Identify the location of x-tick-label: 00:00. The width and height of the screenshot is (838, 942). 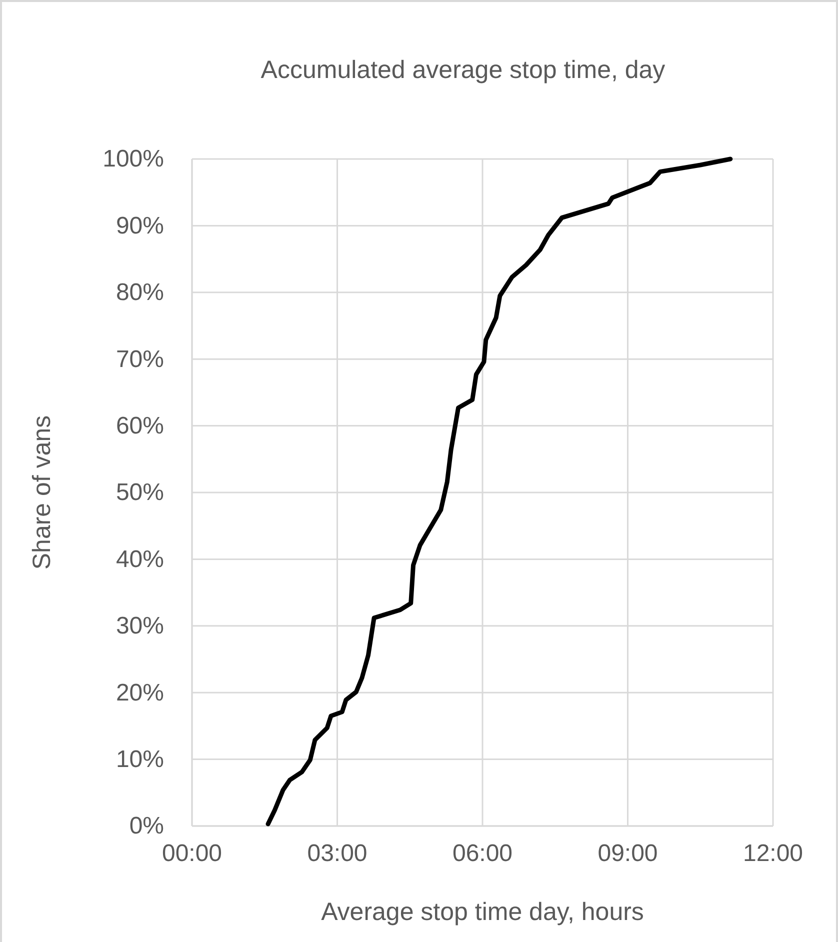
(192, 854).